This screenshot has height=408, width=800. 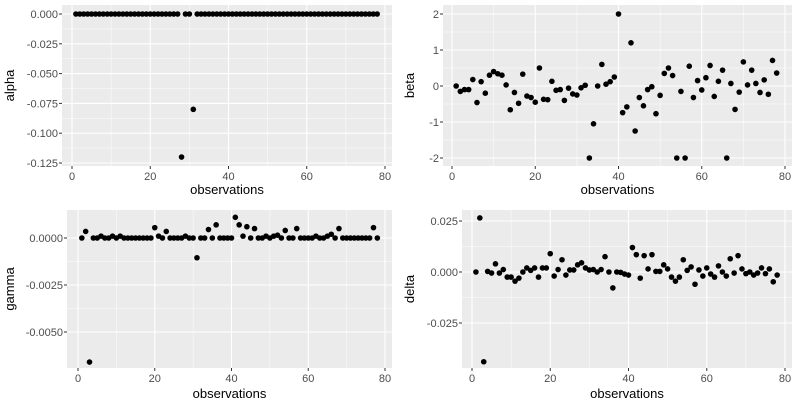 I want to click on y-tick-label: 0, so click(x=436, y=87).